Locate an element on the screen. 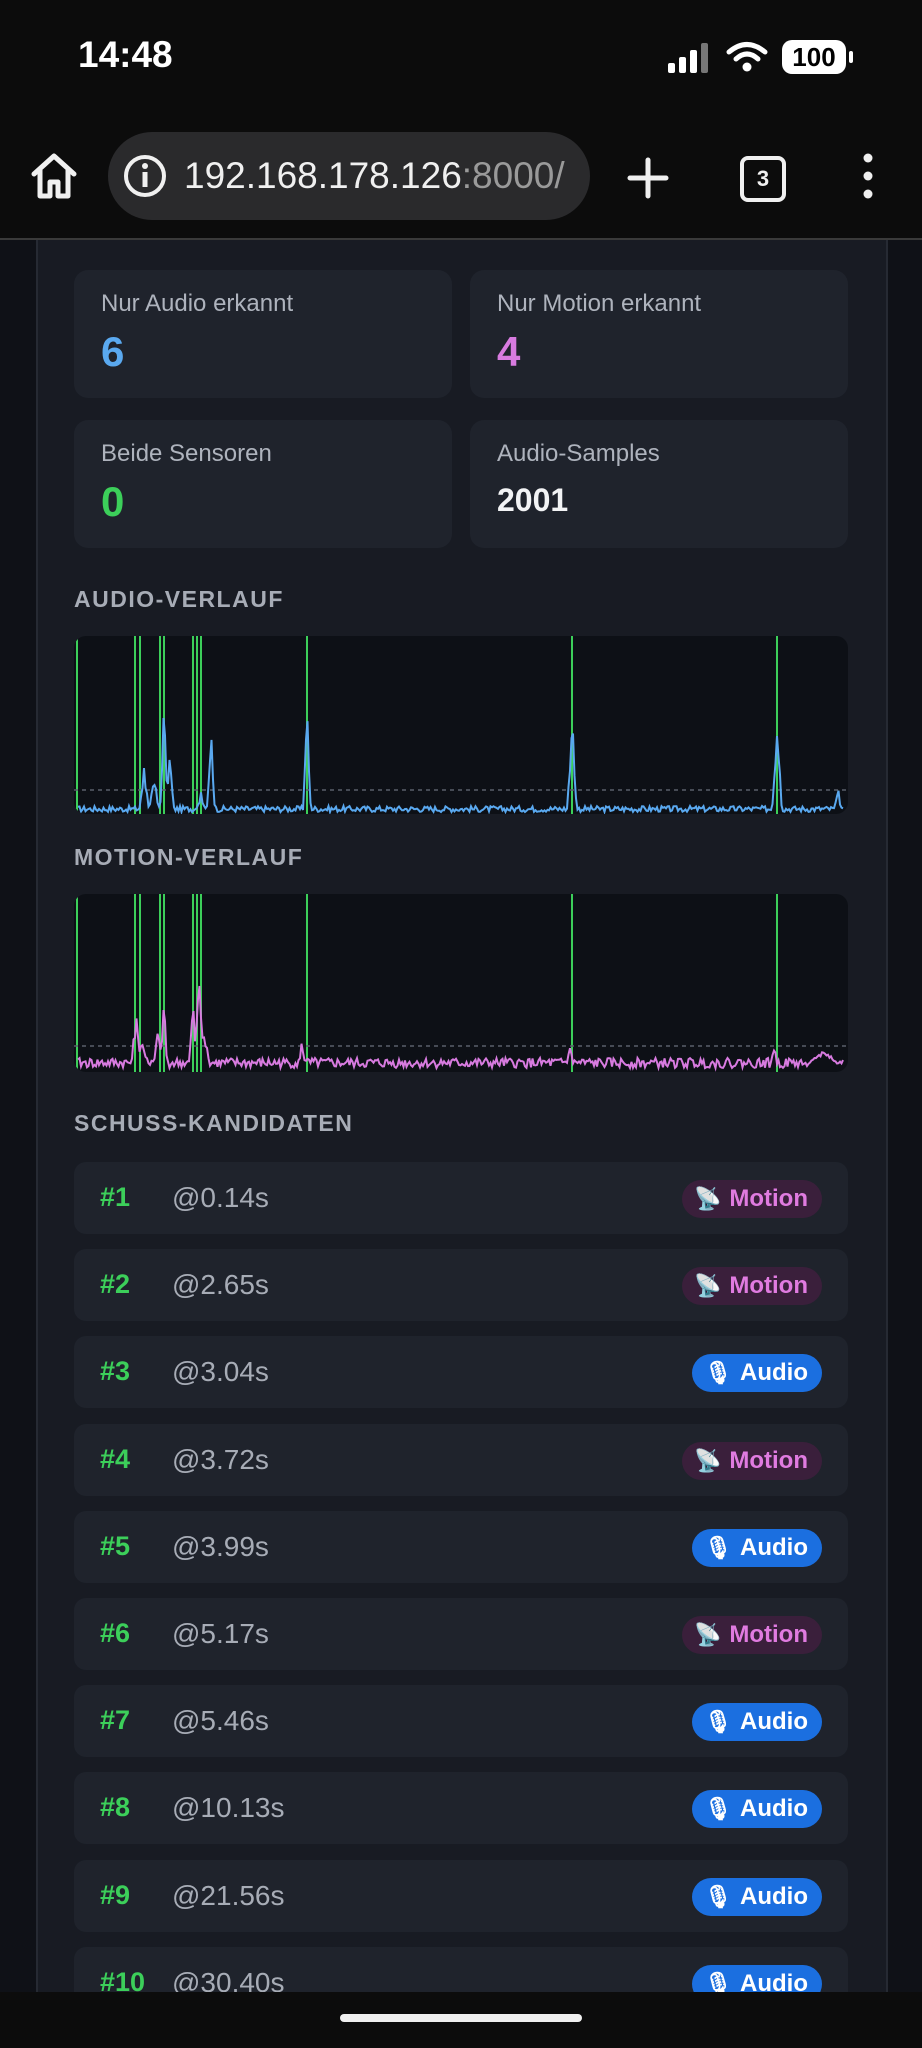 The height and width of the screenshot is (2048, 922). audio-chart is located at coordinates (461, 725).